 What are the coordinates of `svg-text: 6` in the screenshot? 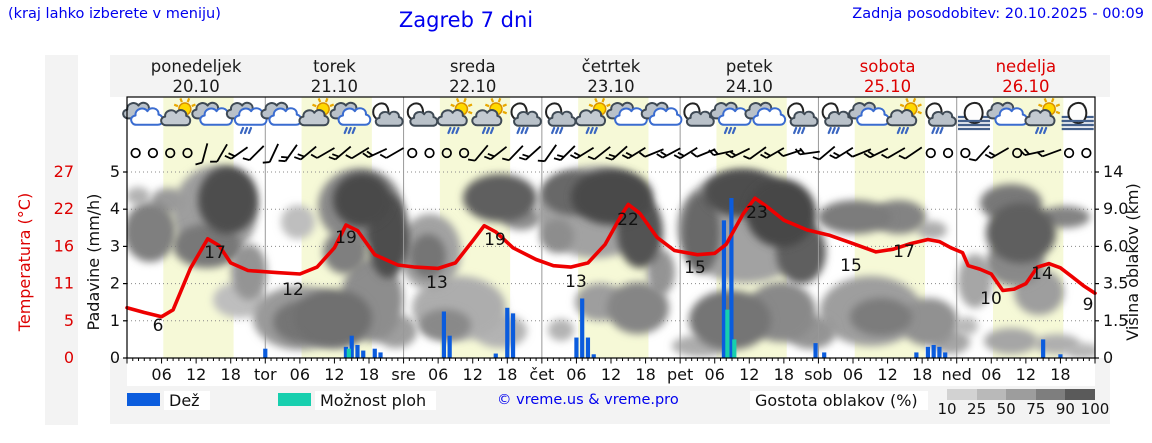 It's located at (158, 326).